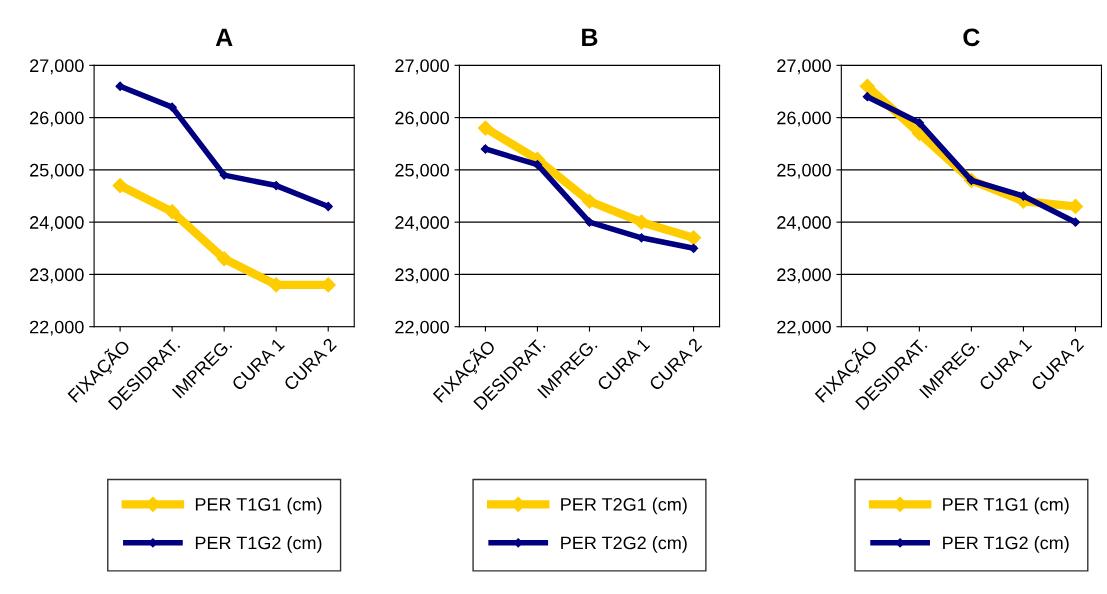  I want to click on chart-title: C, so click(971, 37).